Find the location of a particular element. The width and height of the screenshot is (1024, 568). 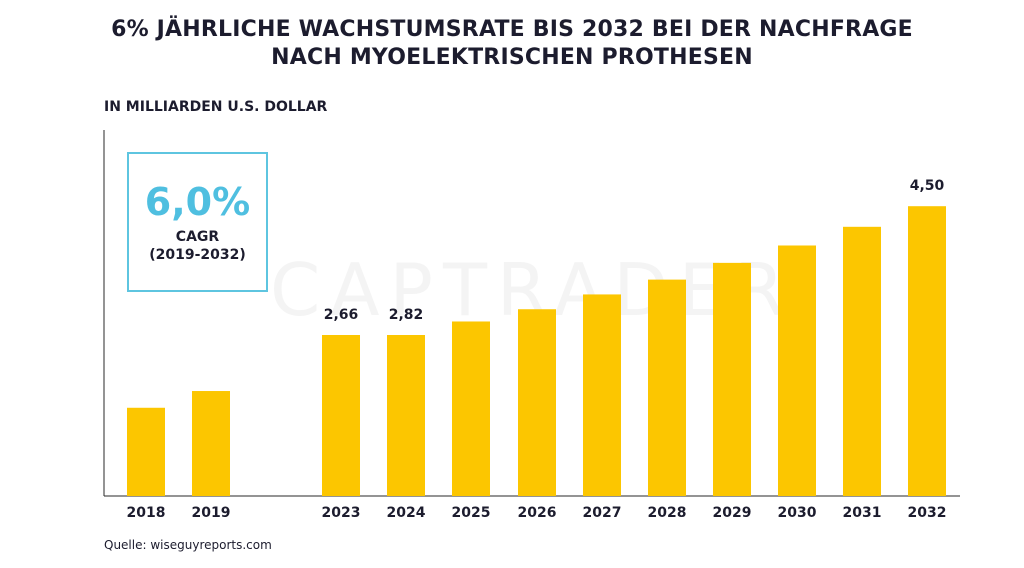

x-tick-label-2027: 2027 is located at coordinates (602, 513).